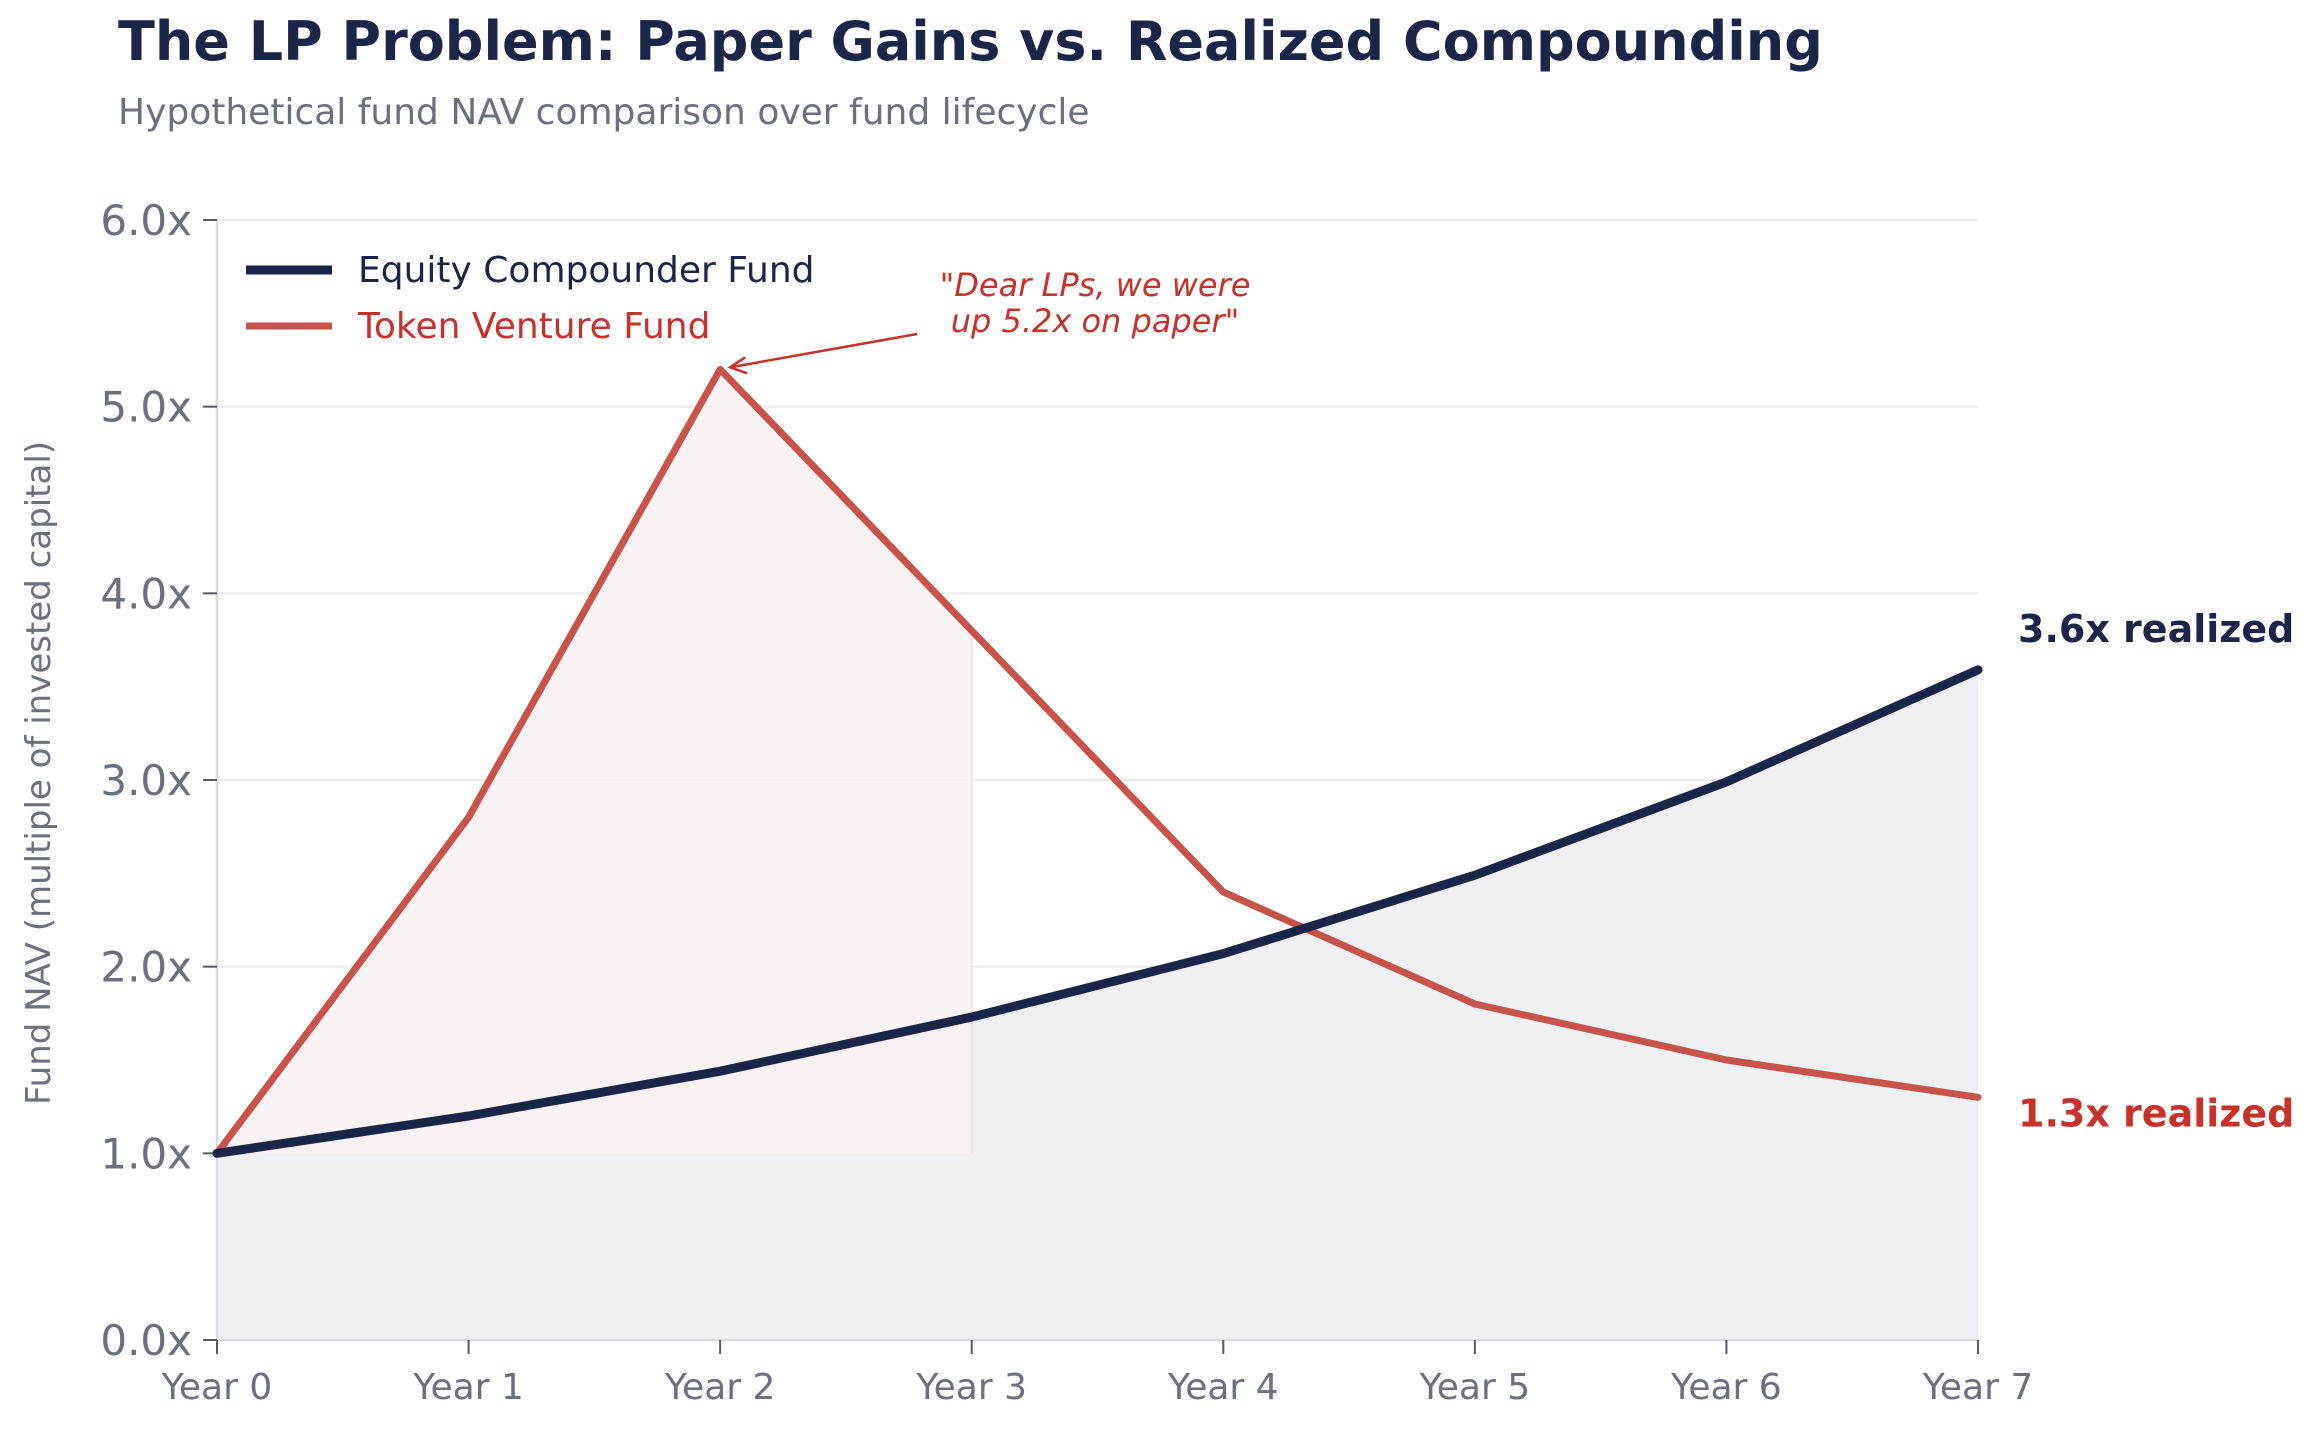 The width and height of the screenshot is (2308, 1456). I want to click on y-tick-label: 0.0x, so click(146, 1340).